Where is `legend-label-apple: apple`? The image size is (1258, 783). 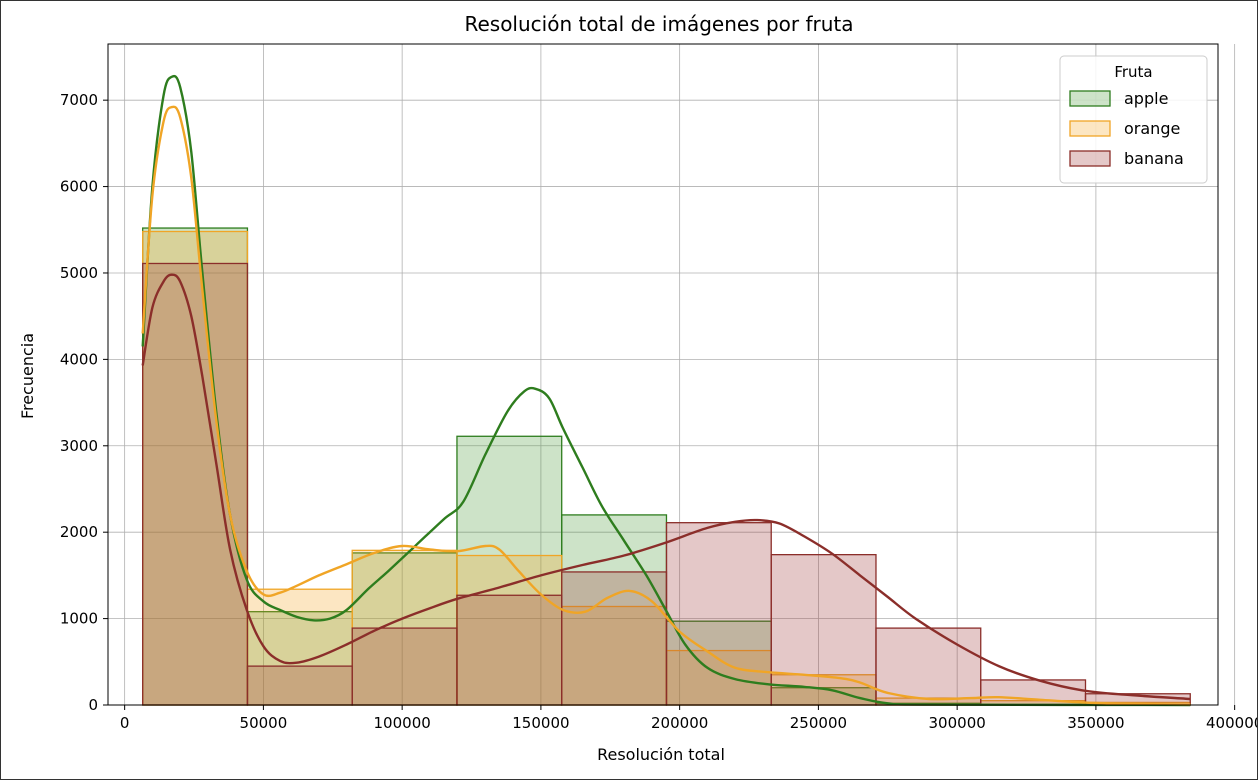 legend-label-apple: apple is located at coordinates (1146, 98).